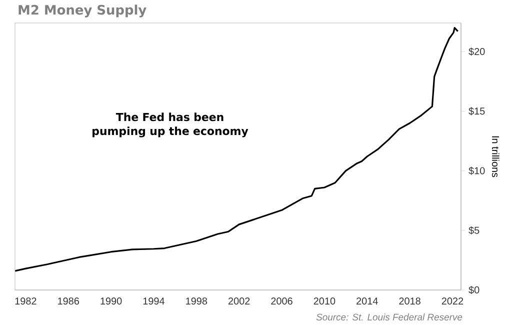  What do you see at coordinates (476, 52) in the screenshot?
I see `y-tick-label: $20` at bounding box center [476, 52].